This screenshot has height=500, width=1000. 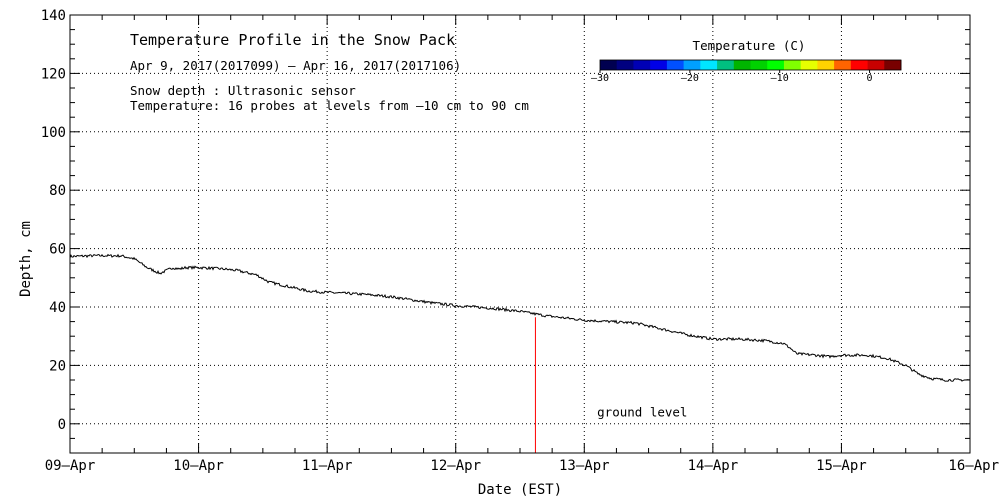 I want to click on x-tick-label: 09–Apr, so click(x=70, y=466).